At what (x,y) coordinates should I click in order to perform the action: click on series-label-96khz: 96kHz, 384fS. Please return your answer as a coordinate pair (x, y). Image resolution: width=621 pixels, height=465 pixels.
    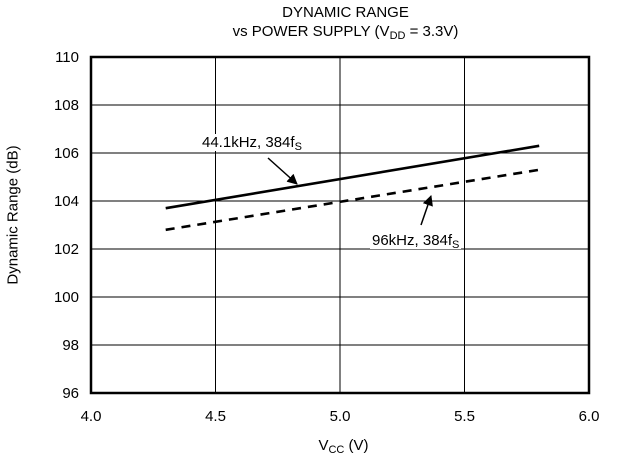
    Looking at the image, I should click on (416, 241).